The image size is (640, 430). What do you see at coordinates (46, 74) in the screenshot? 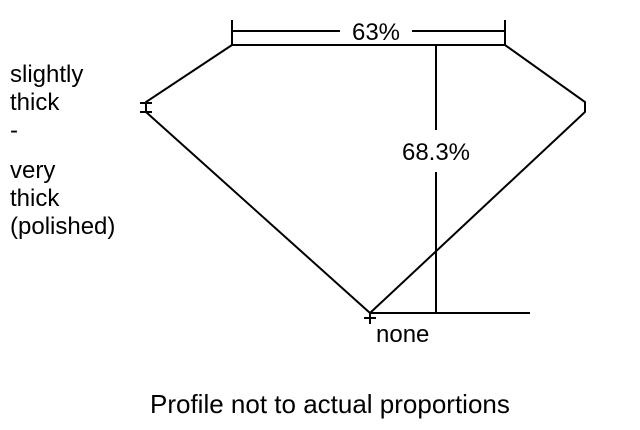
I see `girdle-label-line: slightly` at bounding box center [46, 74].